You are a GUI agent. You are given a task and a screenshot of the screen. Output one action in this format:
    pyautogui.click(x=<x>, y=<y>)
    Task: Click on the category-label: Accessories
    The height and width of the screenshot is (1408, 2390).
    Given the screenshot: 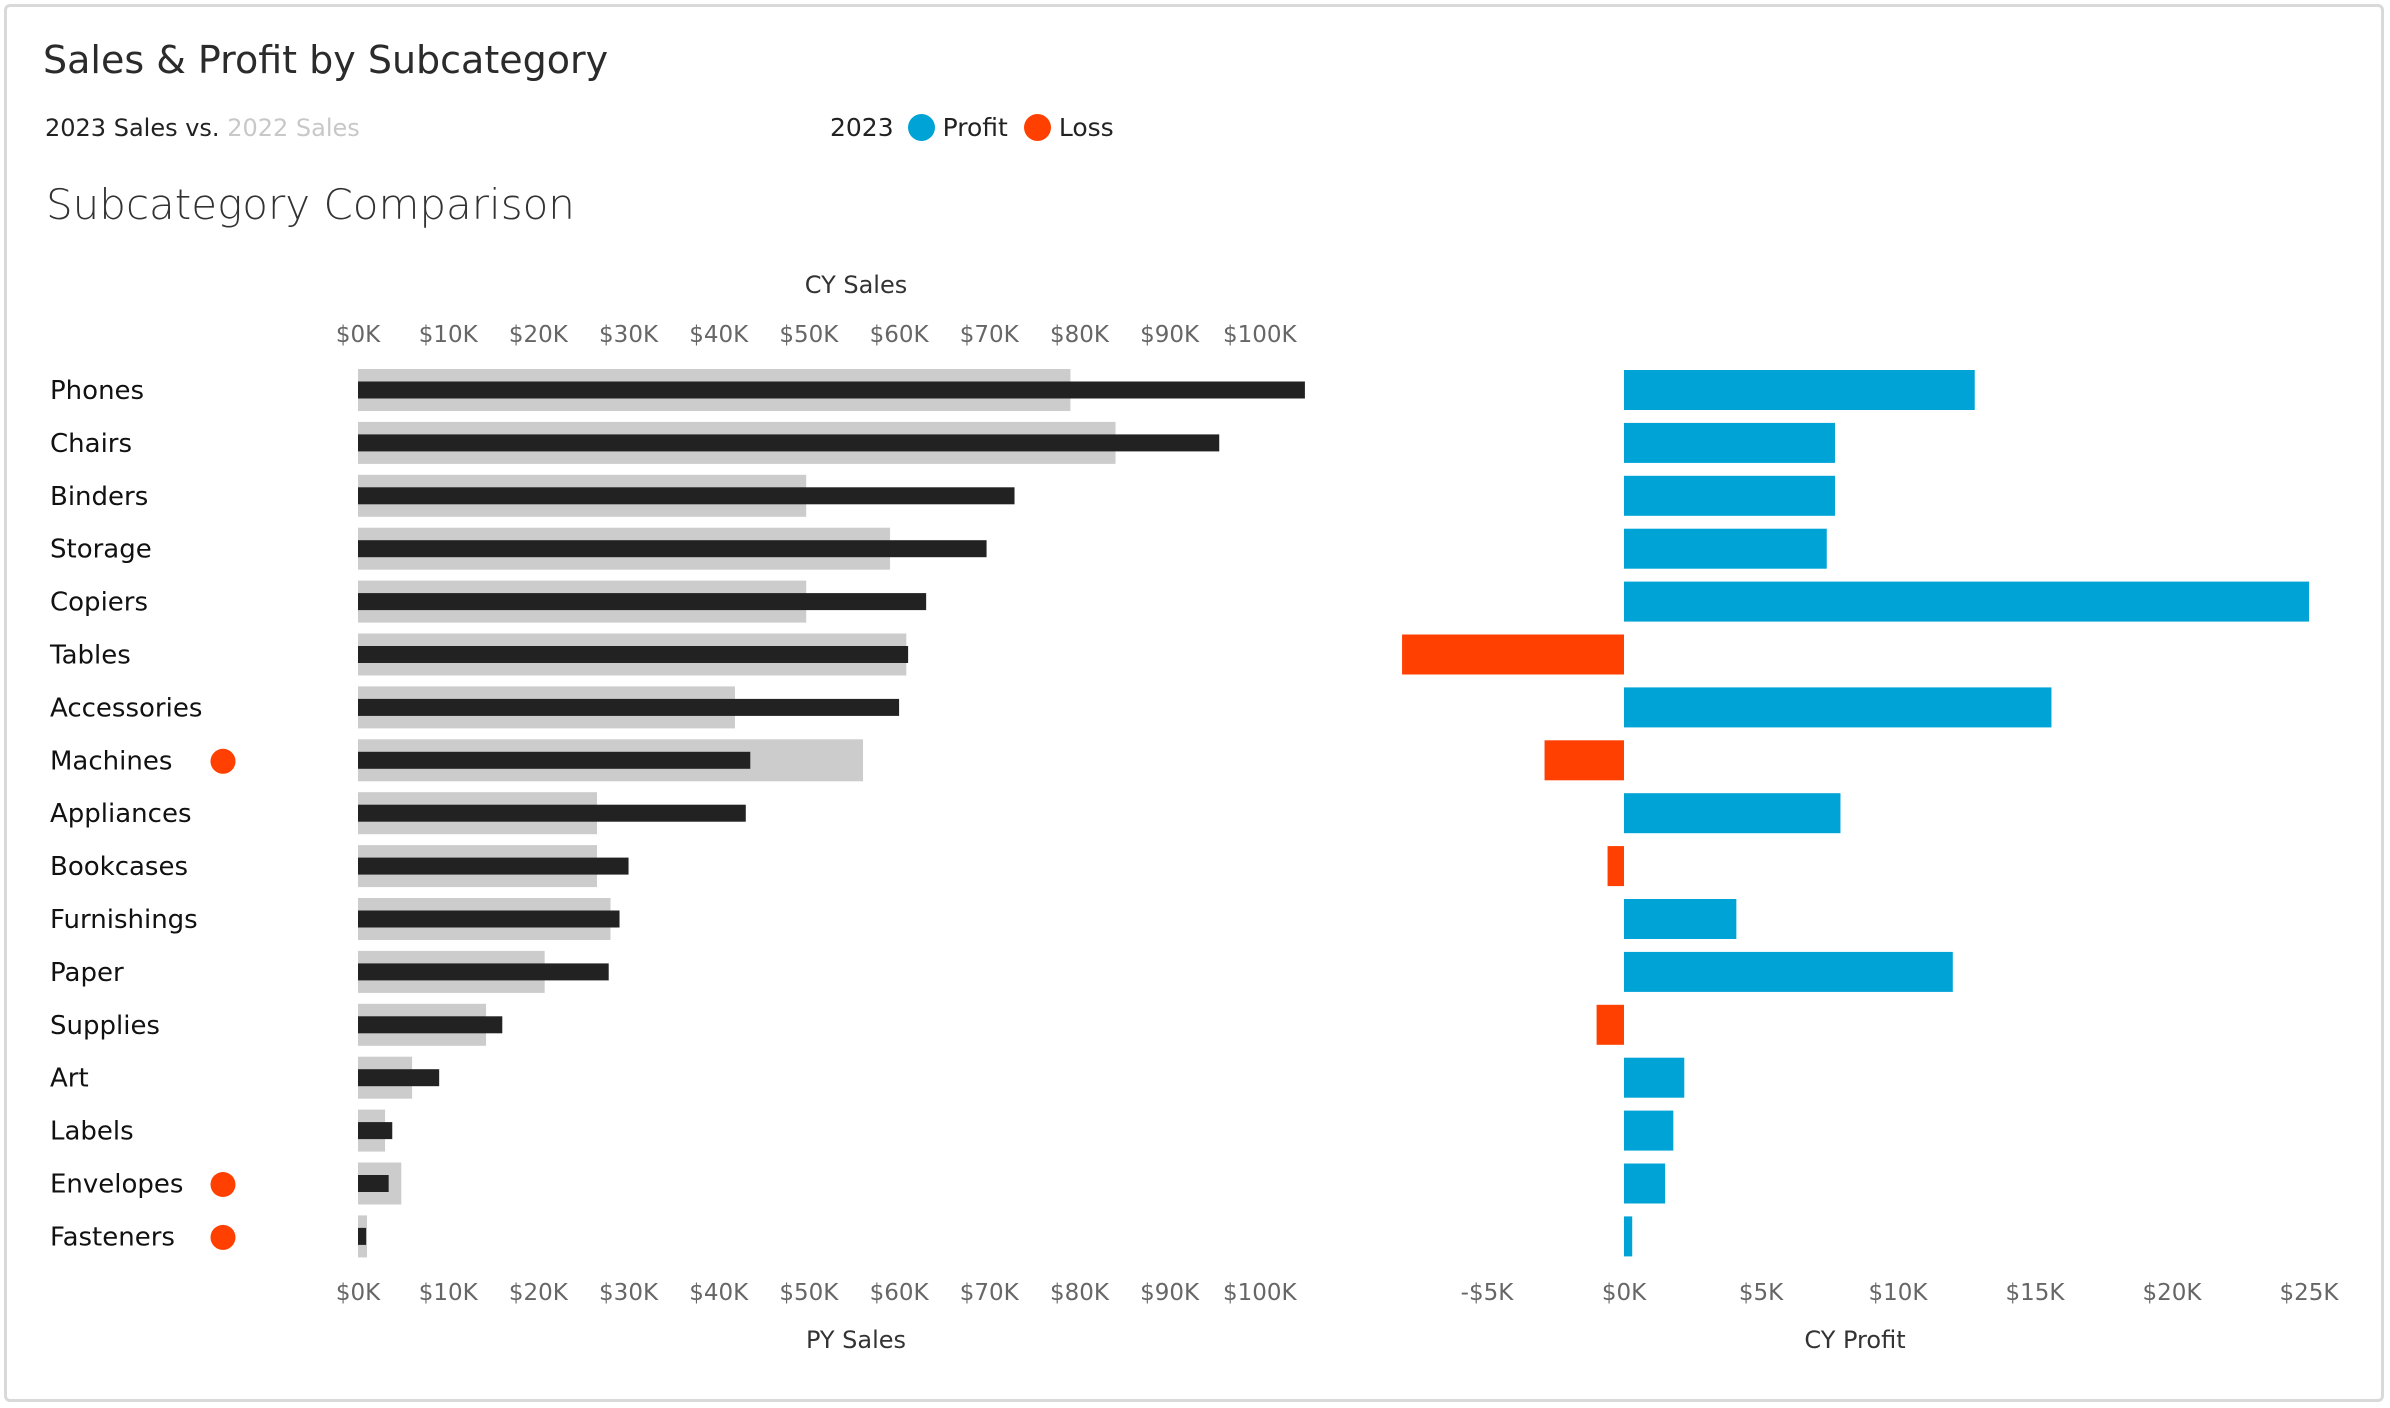 What is the action you would take?
    pyautogui.click(x=126, y=708)
    